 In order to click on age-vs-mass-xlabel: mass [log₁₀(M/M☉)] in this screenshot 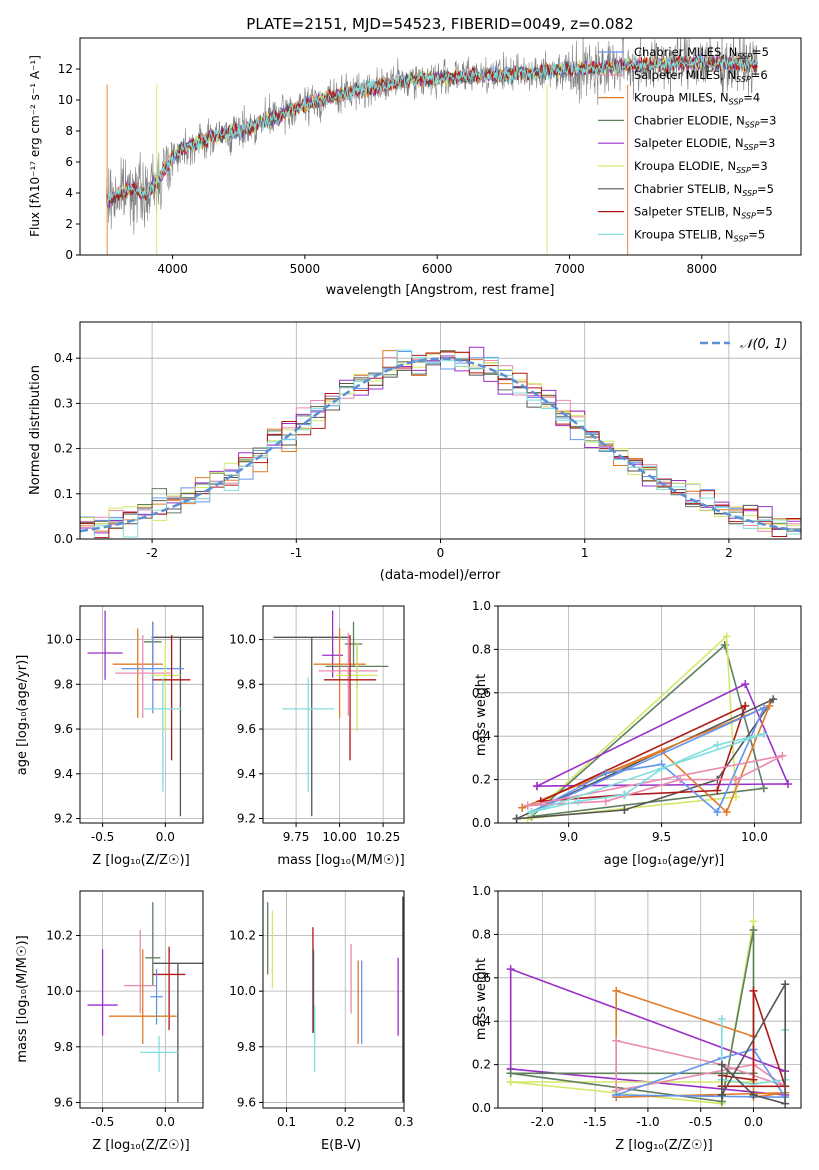, I will do `click(340, 860)`.